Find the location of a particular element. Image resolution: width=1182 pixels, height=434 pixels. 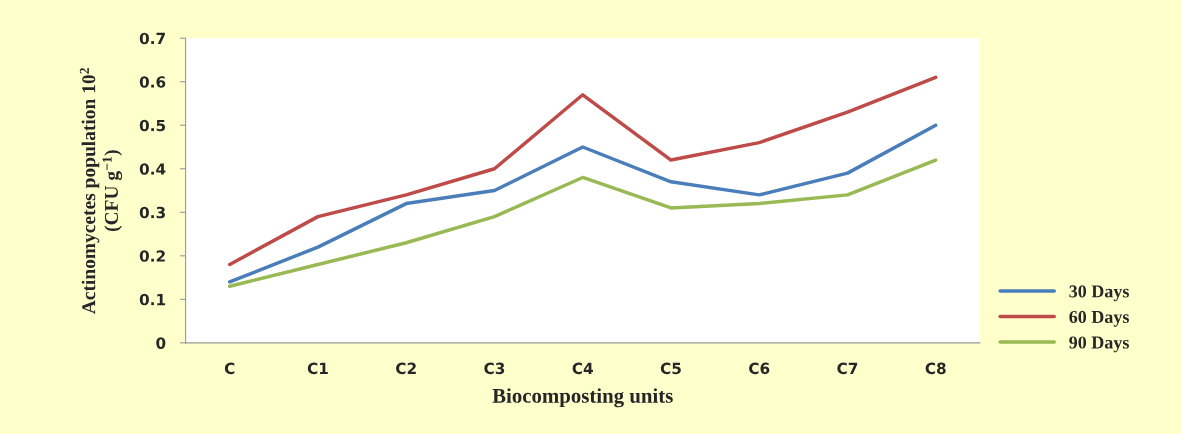

y-tick-label: 0.4 is located at coordinates (152, 169).